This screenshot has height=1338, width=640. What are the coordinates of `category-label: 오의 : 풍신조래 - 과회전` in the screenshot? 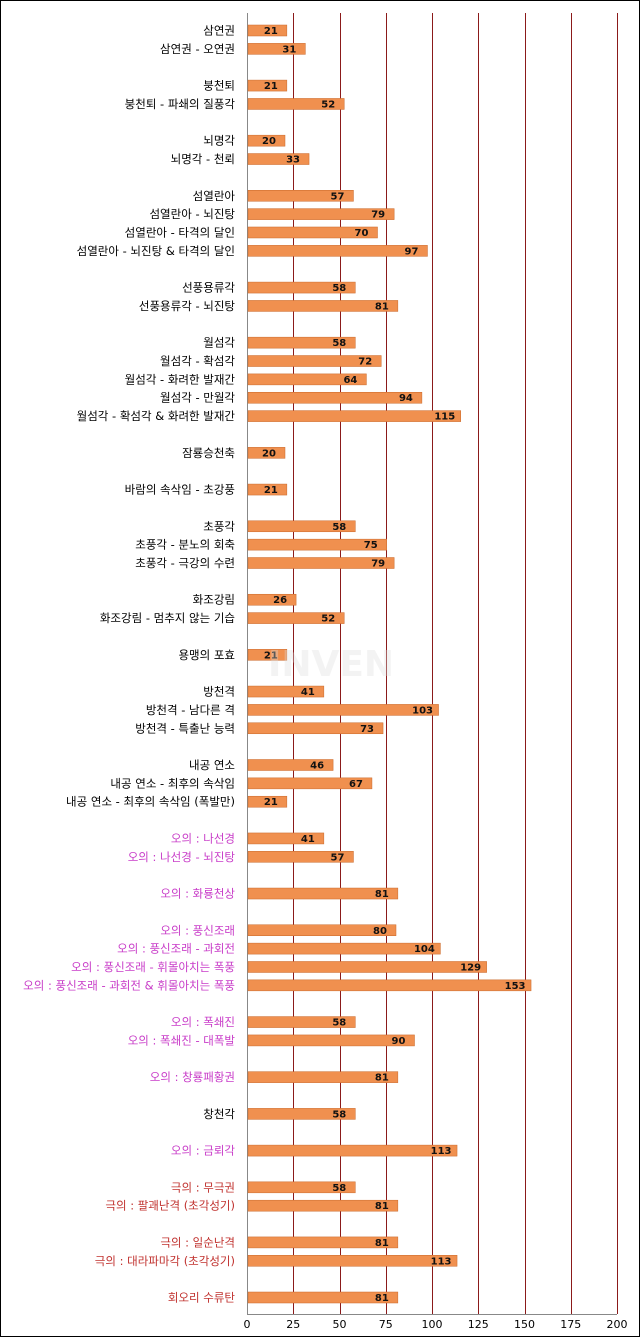 It's located at (176, 949).